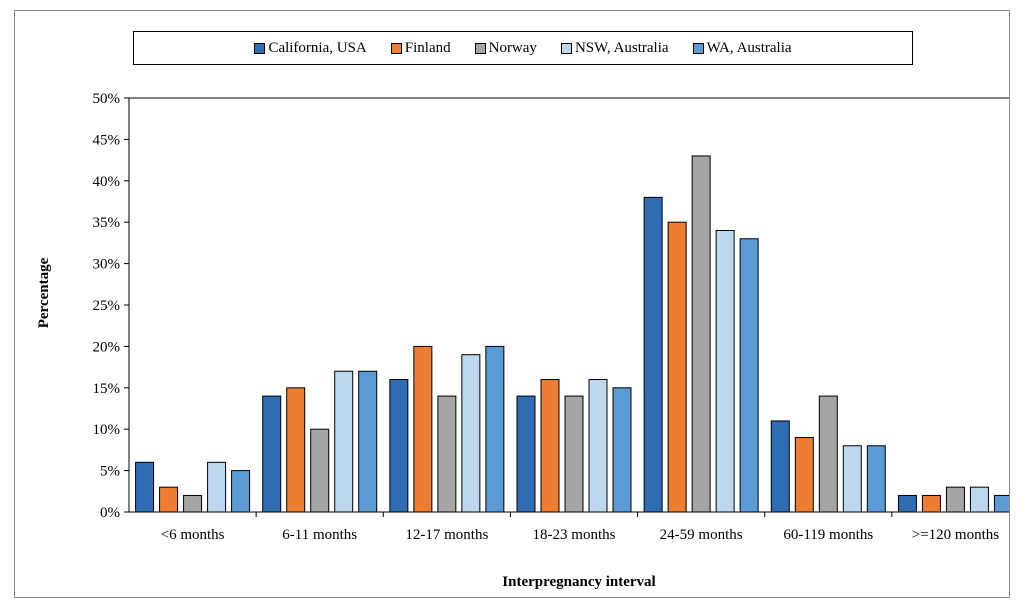  Describe the element at coordinates (107, 140) in the screenshot. I see `y-tick-label: 45%` at that location.